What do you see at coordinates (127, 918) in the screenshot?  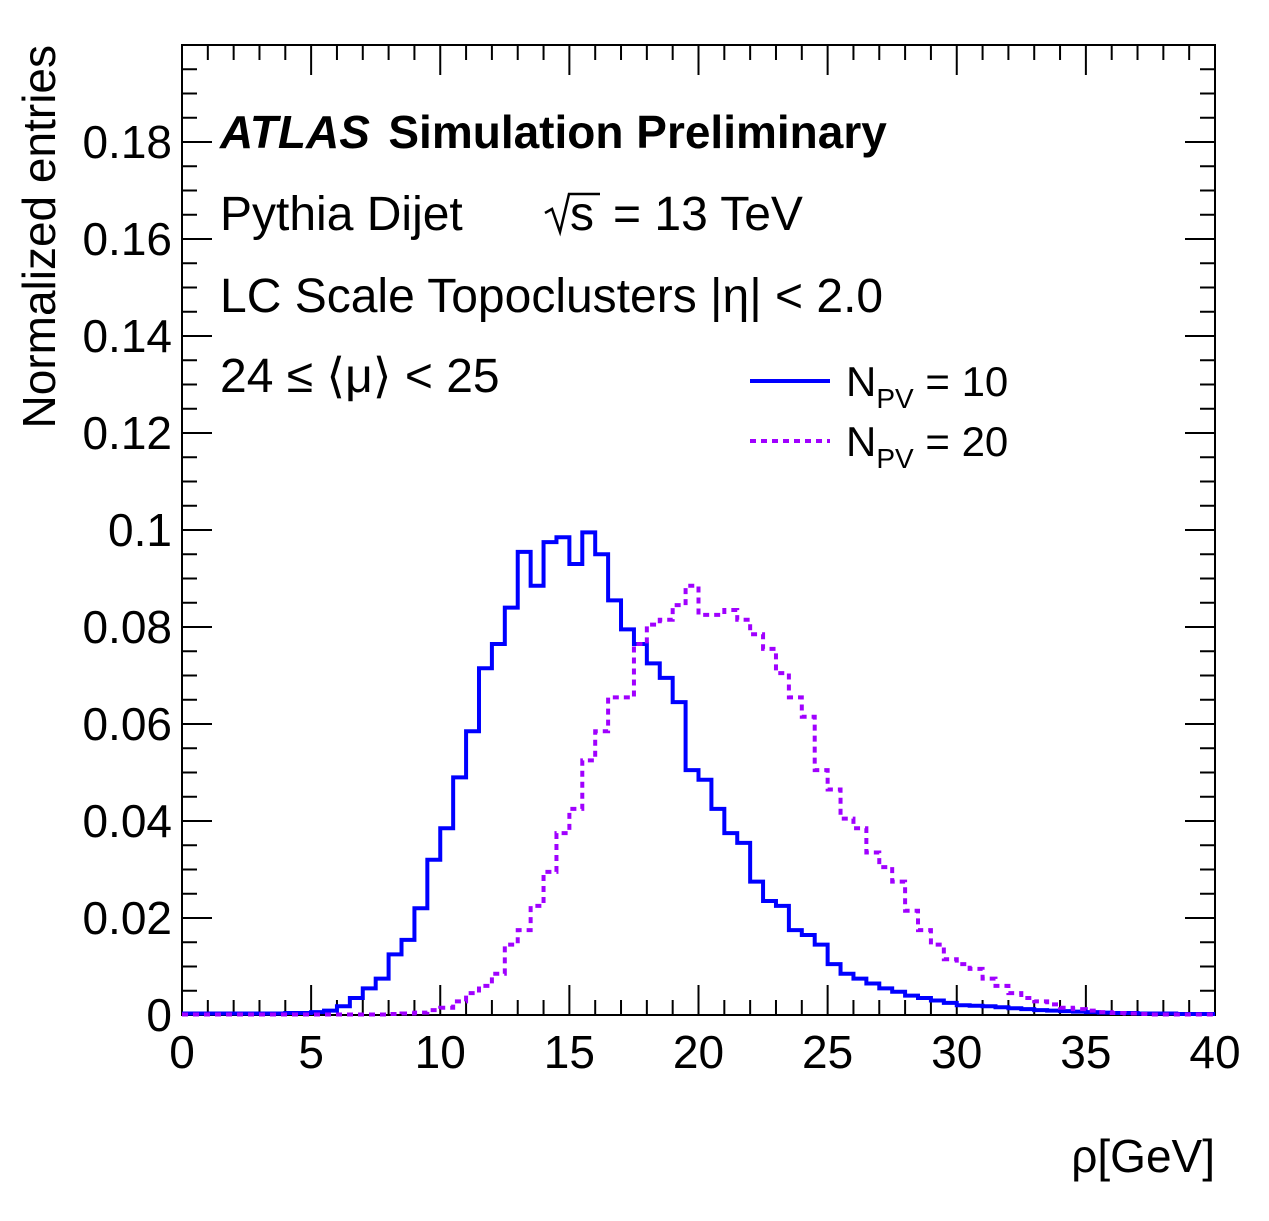 I see `y-tick-label: 0.02` at bounding box center [127, 918].